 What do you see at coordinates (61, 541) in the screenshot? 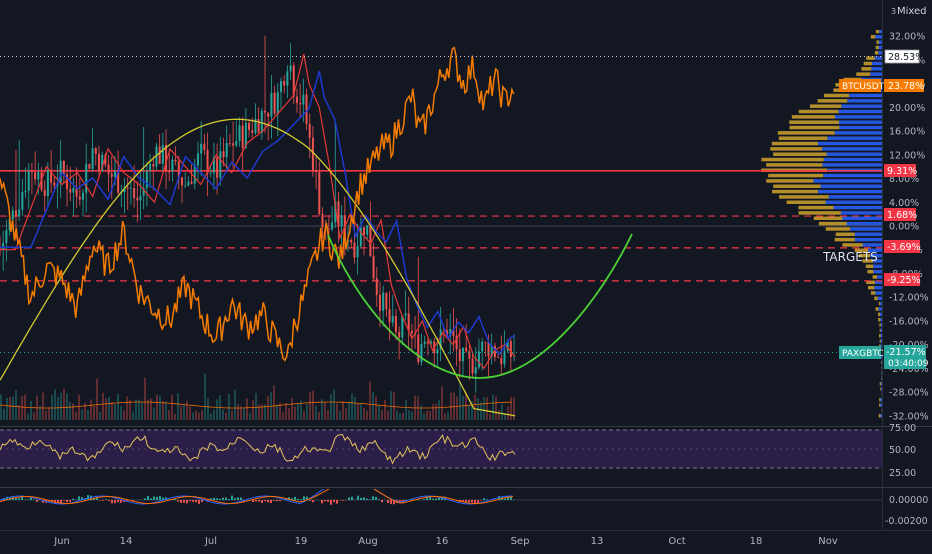
I see `time-tick: Jun` at bounding box center [61, 541].